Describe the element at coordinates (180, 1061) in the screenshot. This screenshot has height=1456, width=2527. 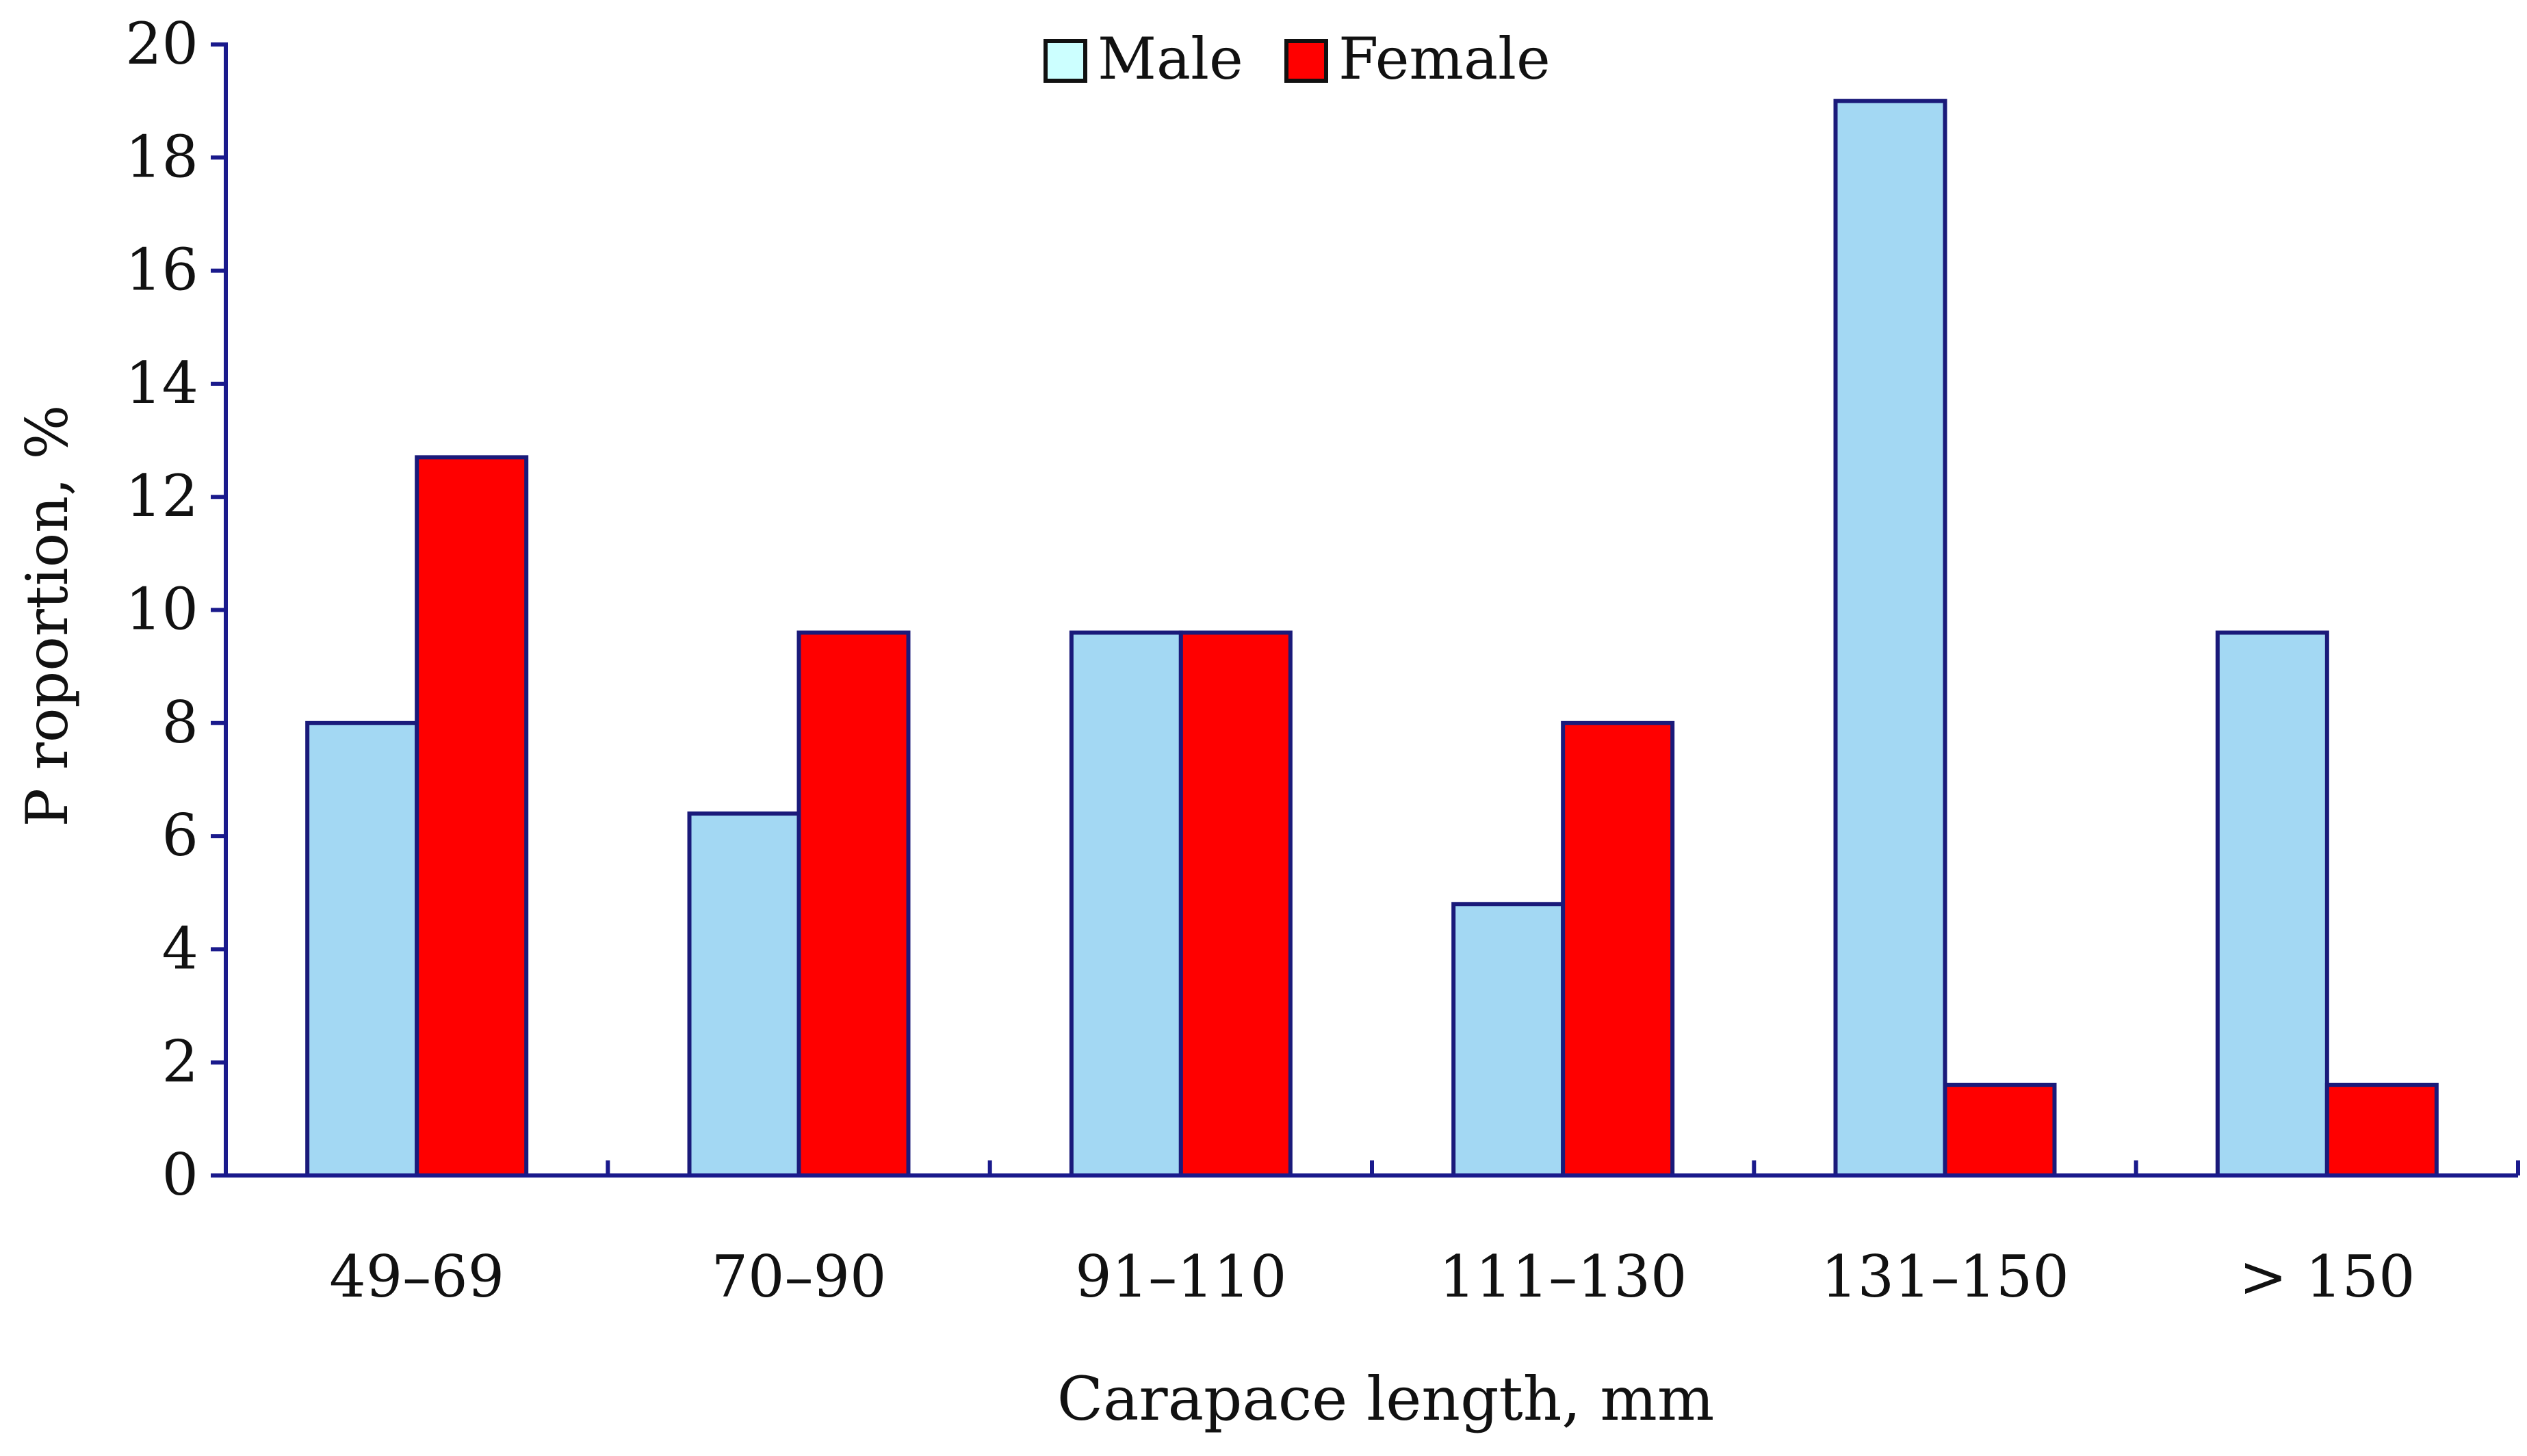
I see `y-tick-label: 2` at that location.